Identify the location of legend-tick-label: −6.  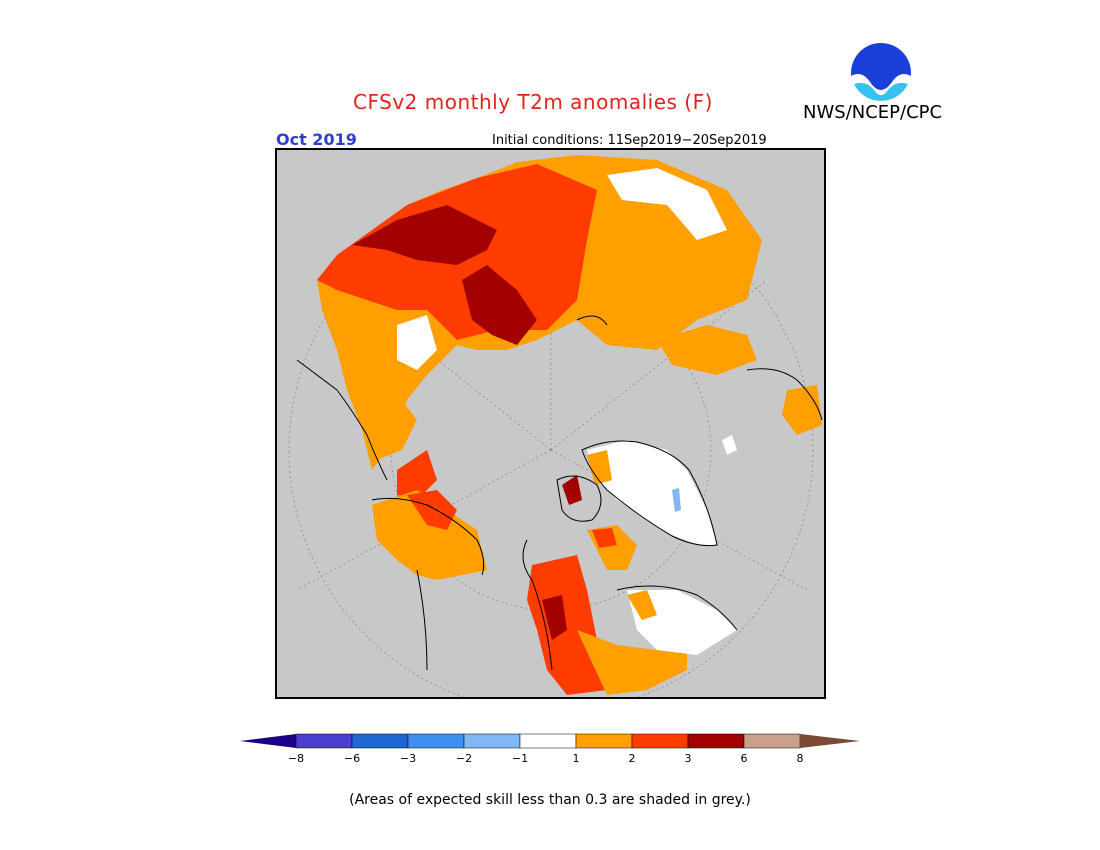
(352, 758).